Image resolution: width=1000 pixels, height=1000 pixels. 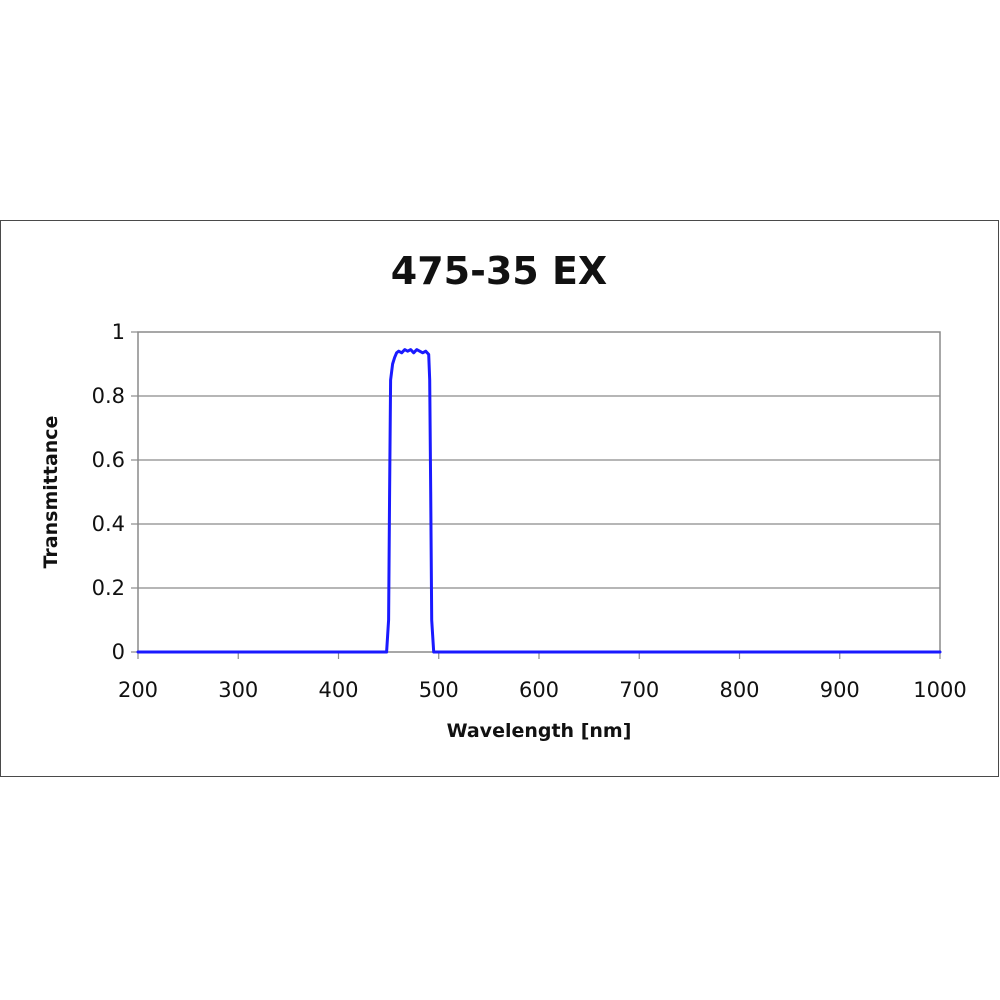 What do you see at coordinates (118, 332) in the screenshot?
I see `y-tick-label: 1` at bounding box center [118, 332].